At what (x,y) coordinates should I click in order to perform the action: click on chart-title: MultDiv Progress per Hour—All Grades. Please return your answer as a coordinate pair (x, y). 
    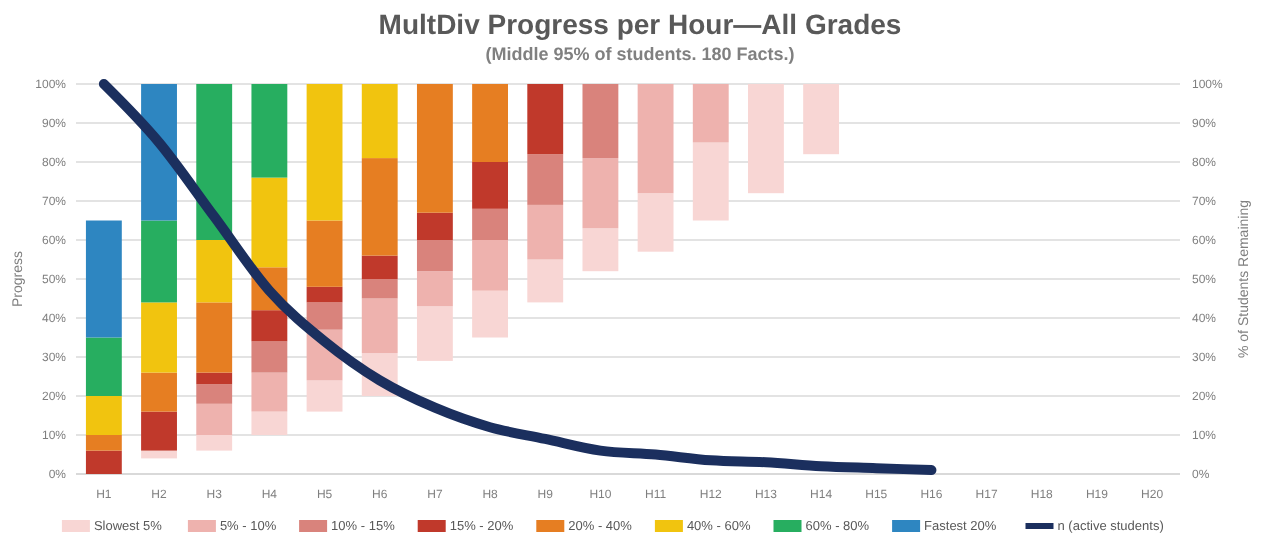
    Looking at the image, I should click on (640, 24).